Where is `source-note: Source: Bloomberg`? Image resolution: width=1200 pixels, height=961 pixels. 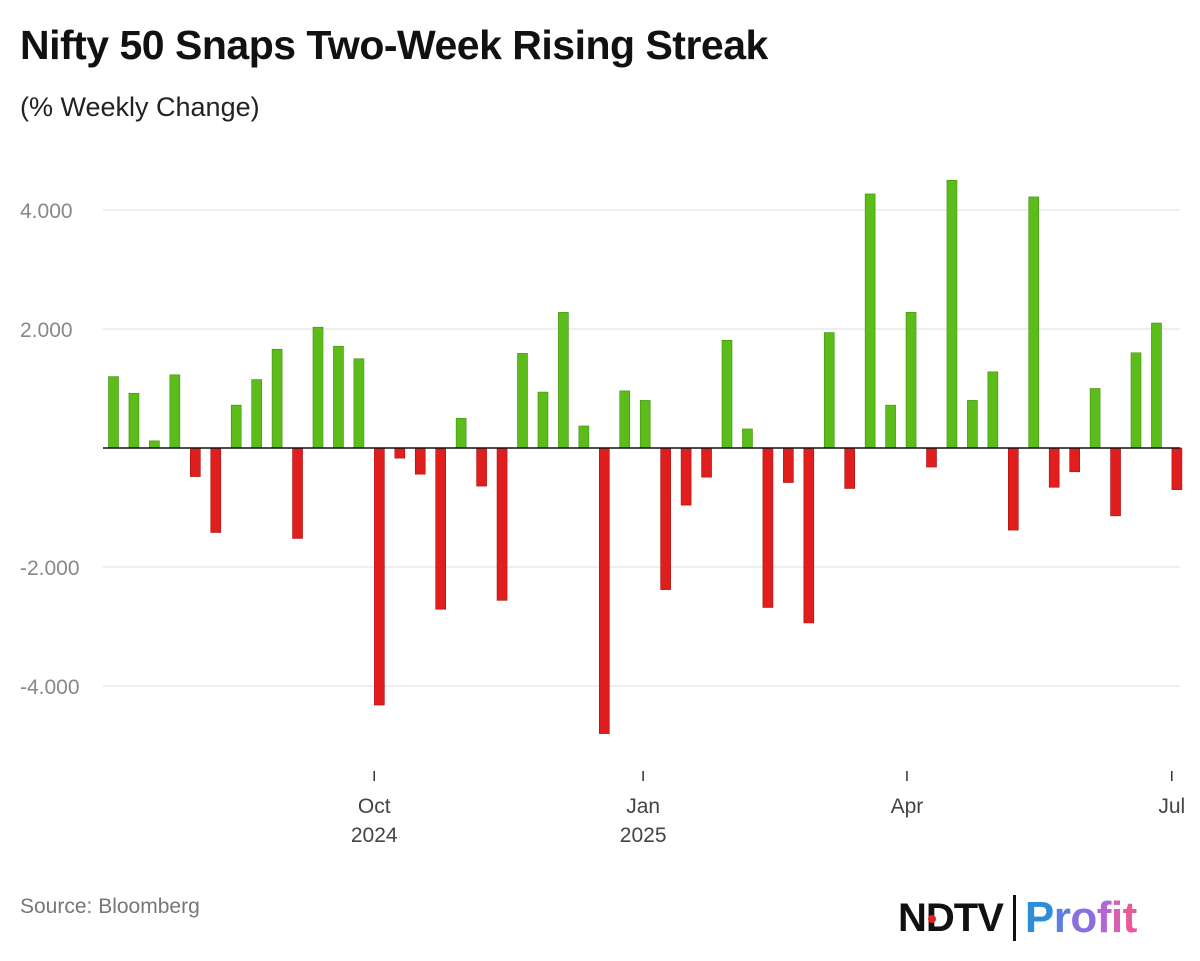
source-note: Source: Bloomberg is located at coordinates (110, 906).